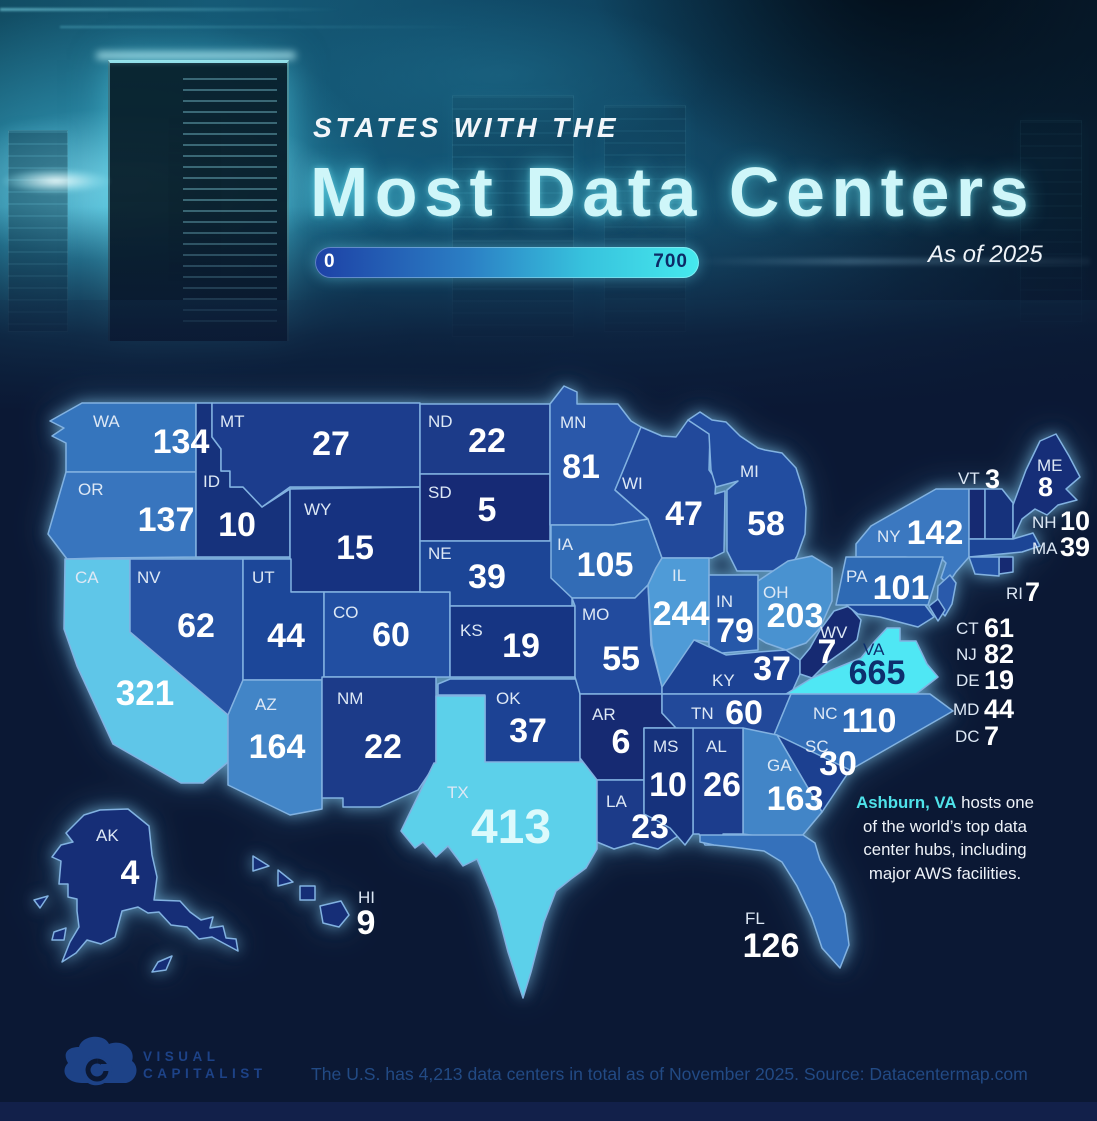  What do you see at coordinates (684, 514) in the screenshot?
I see `svg-text: 47` at bounding box center [684, 514].